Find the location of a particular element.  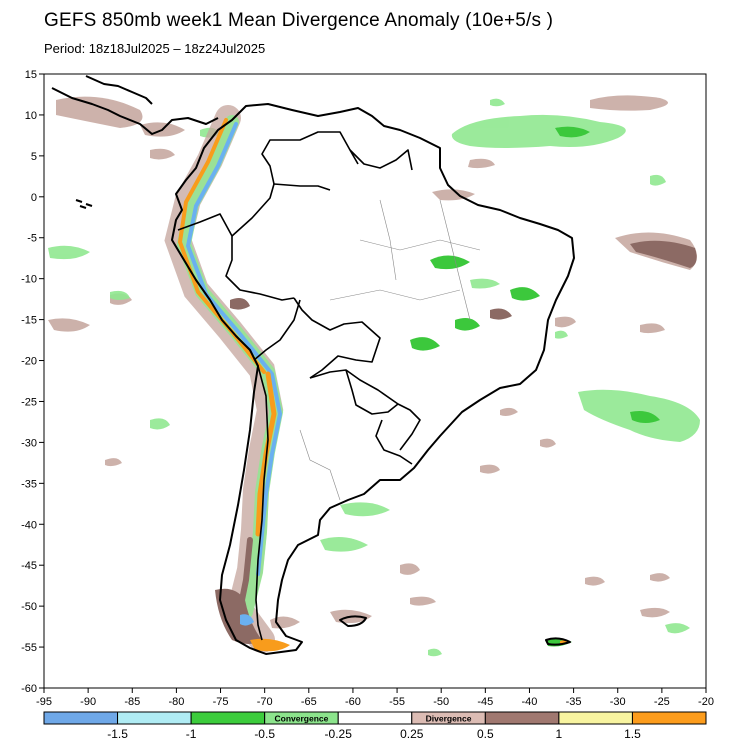

colorbar-label: -1 is located at coordinates (191, 734).